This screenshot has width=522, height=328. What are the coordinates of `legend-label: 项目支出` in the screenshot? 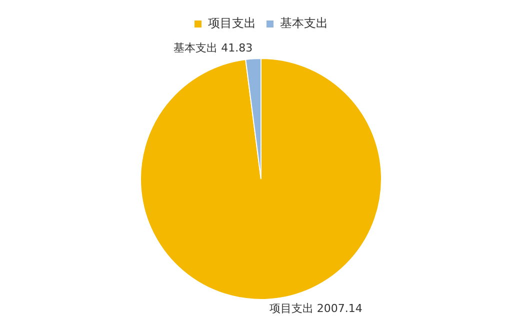 It's located at (232, 23).